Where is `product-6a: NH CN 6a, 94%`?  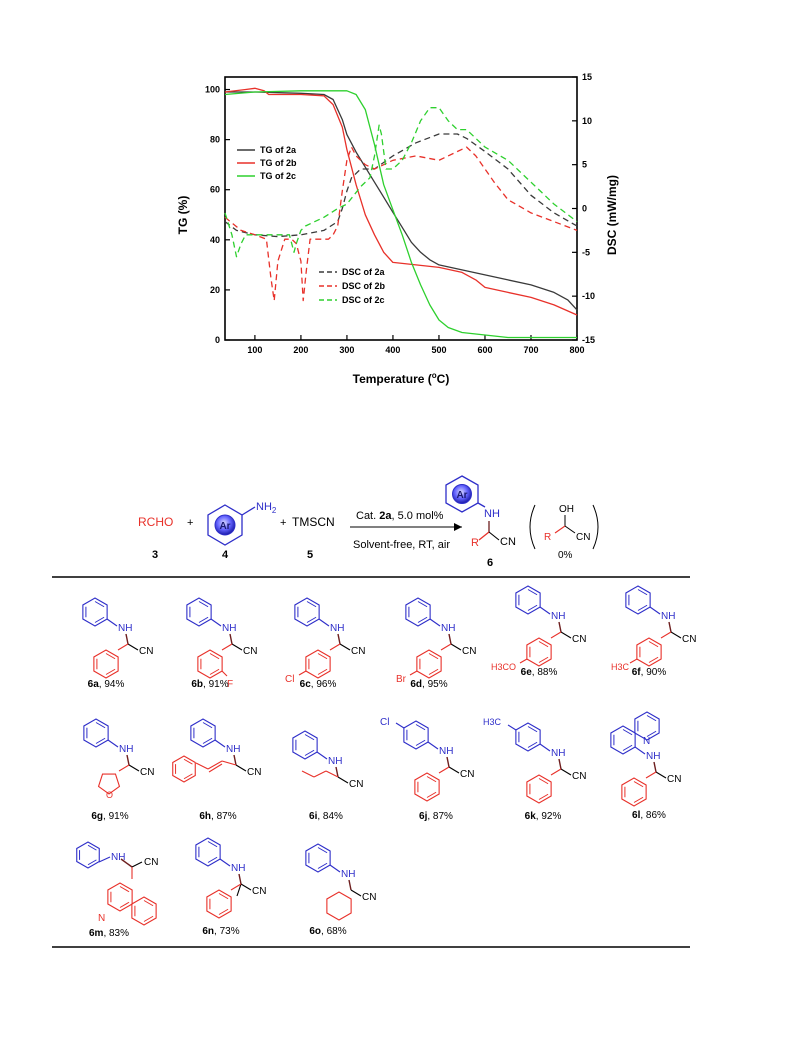
product-6a: NH CN 6a, 94% is located at coordinates (117, 643).